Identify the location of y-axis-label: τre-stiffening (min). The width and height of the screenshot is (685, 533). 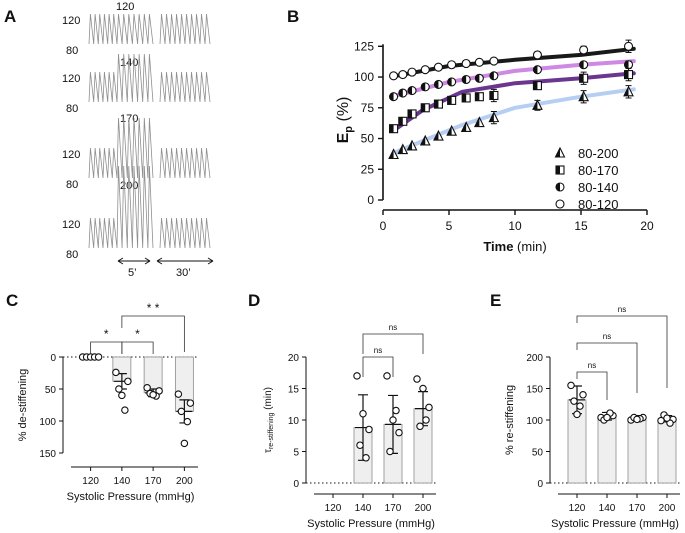
(269, 420).